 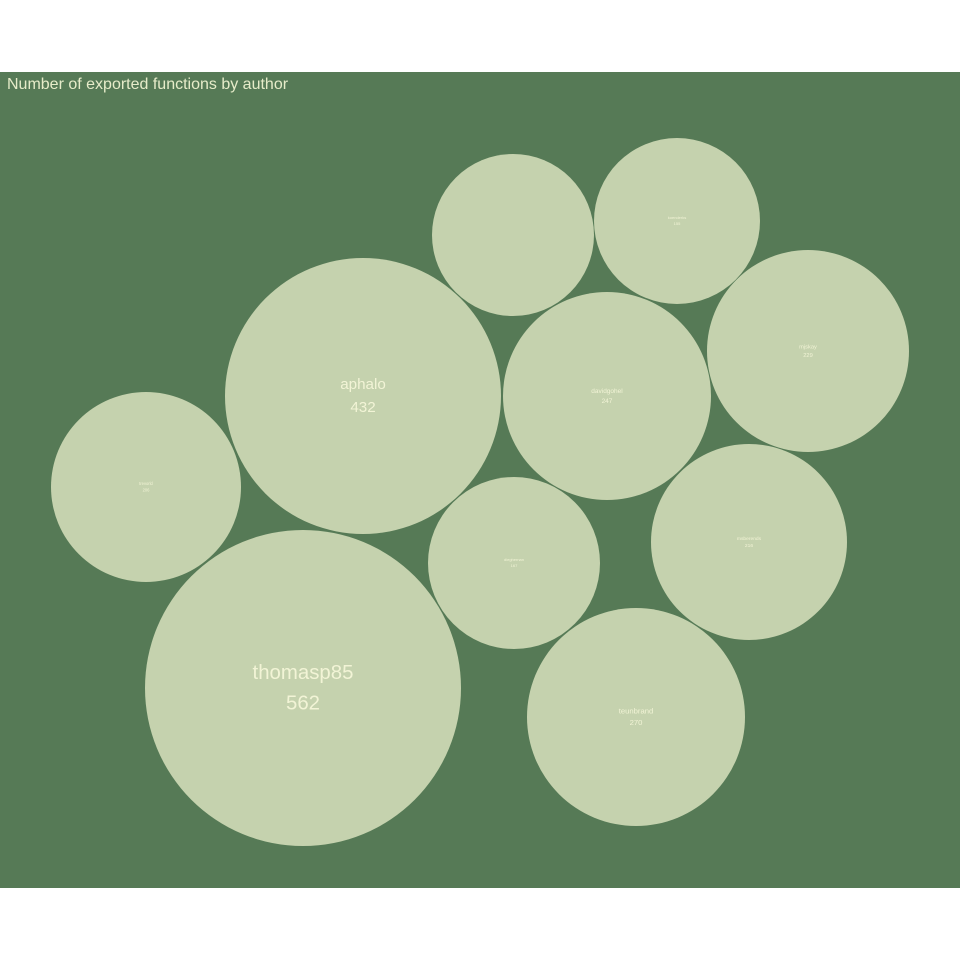 I want to click on bubble-circle-trevorld, so click(x=146, y=487).